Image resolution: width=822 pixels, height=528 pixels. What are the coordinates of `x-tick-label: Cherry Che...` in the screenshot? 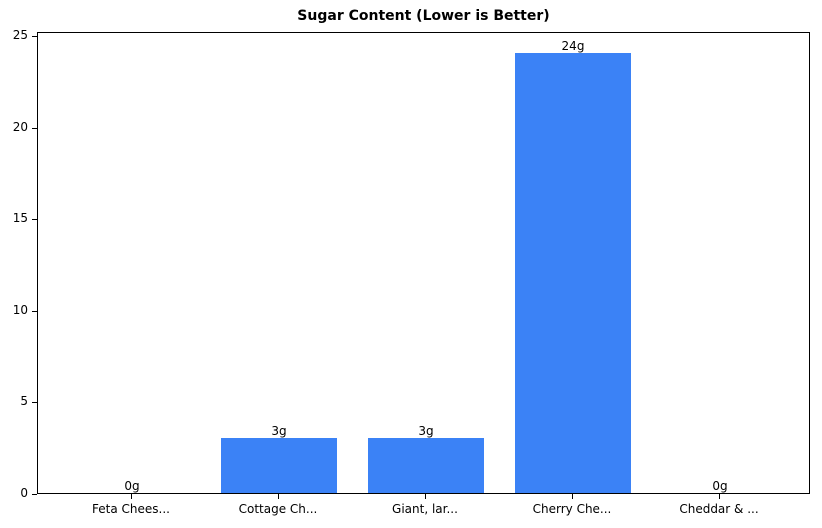 It's located at (572, 509).